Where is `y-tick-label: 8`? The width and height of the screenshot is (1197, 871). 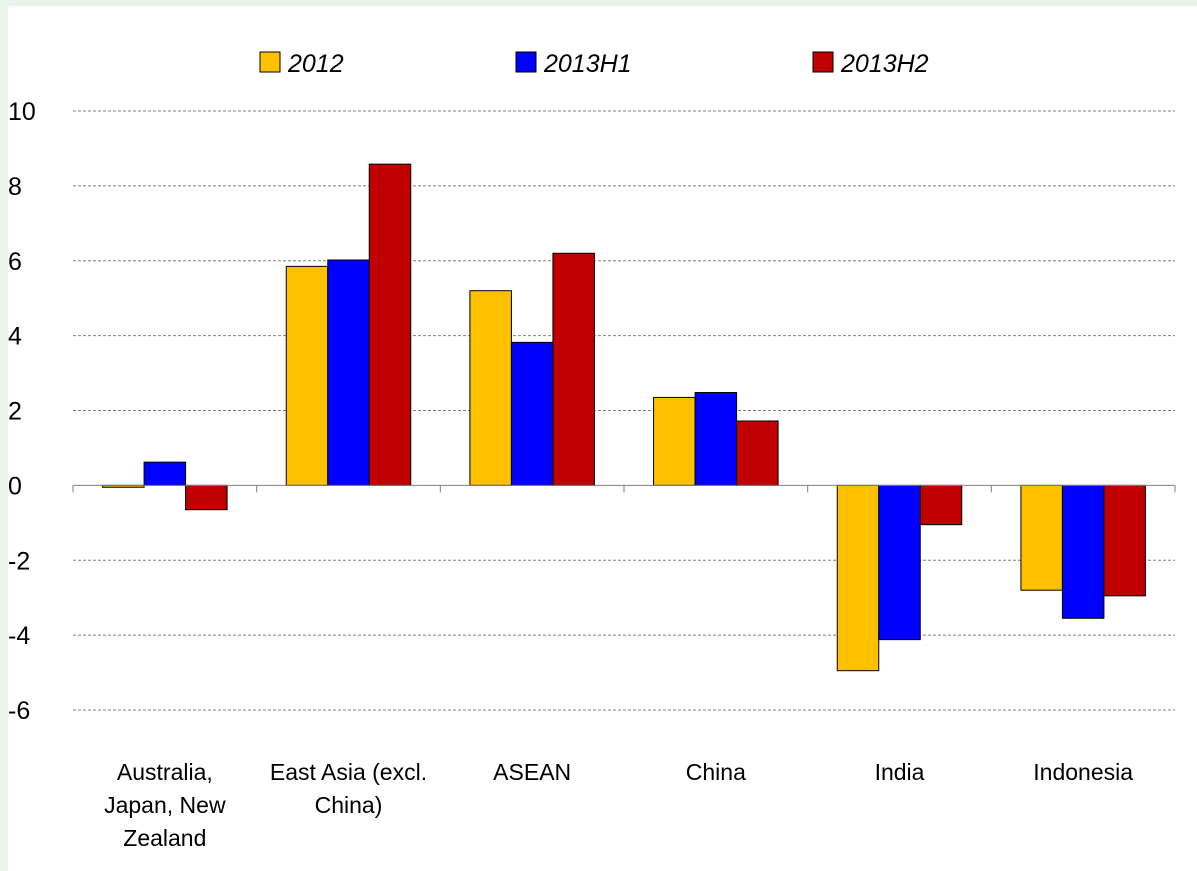
y-tick-label: 8 is located at coordinates (15, 187).